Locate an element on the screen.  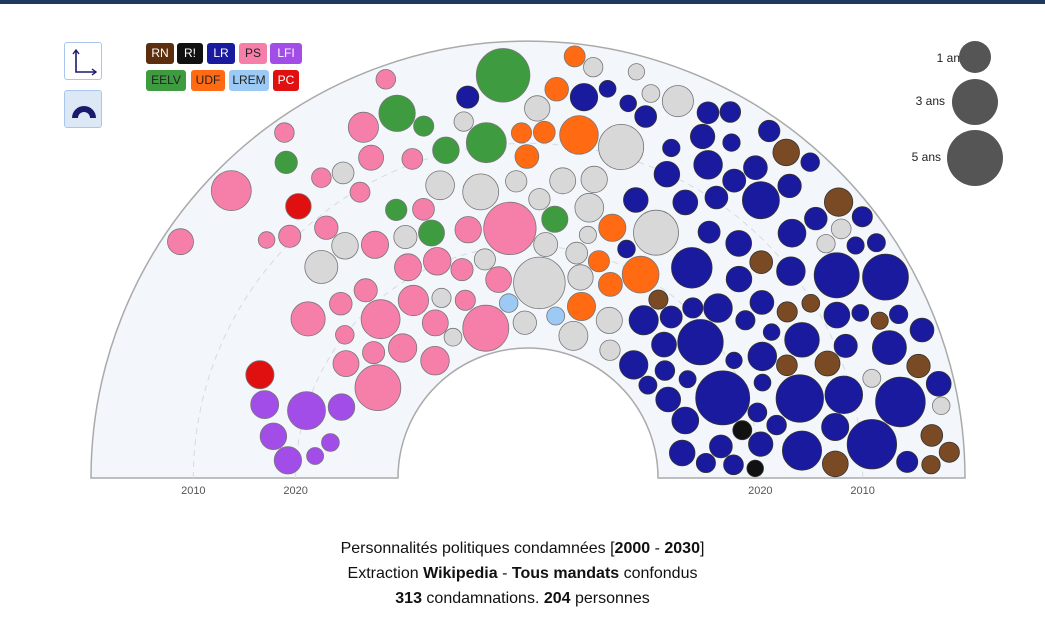
cartesian-view-button is located at coordinates (83, 61).